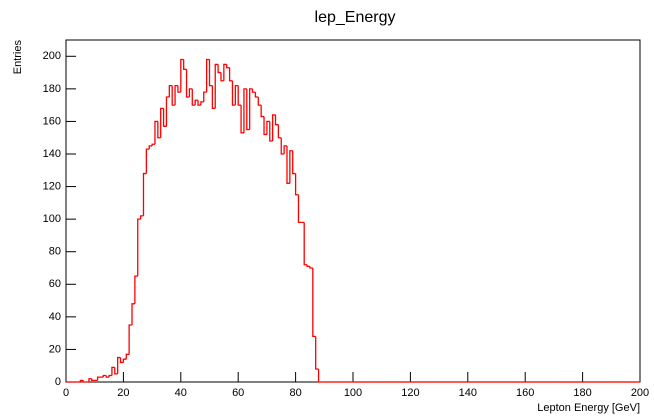 This screenshot has width=654, height=417. Describe the element at coordinates (55, 349) in the screenshot. I see `y-tick-label: 20` at that location.